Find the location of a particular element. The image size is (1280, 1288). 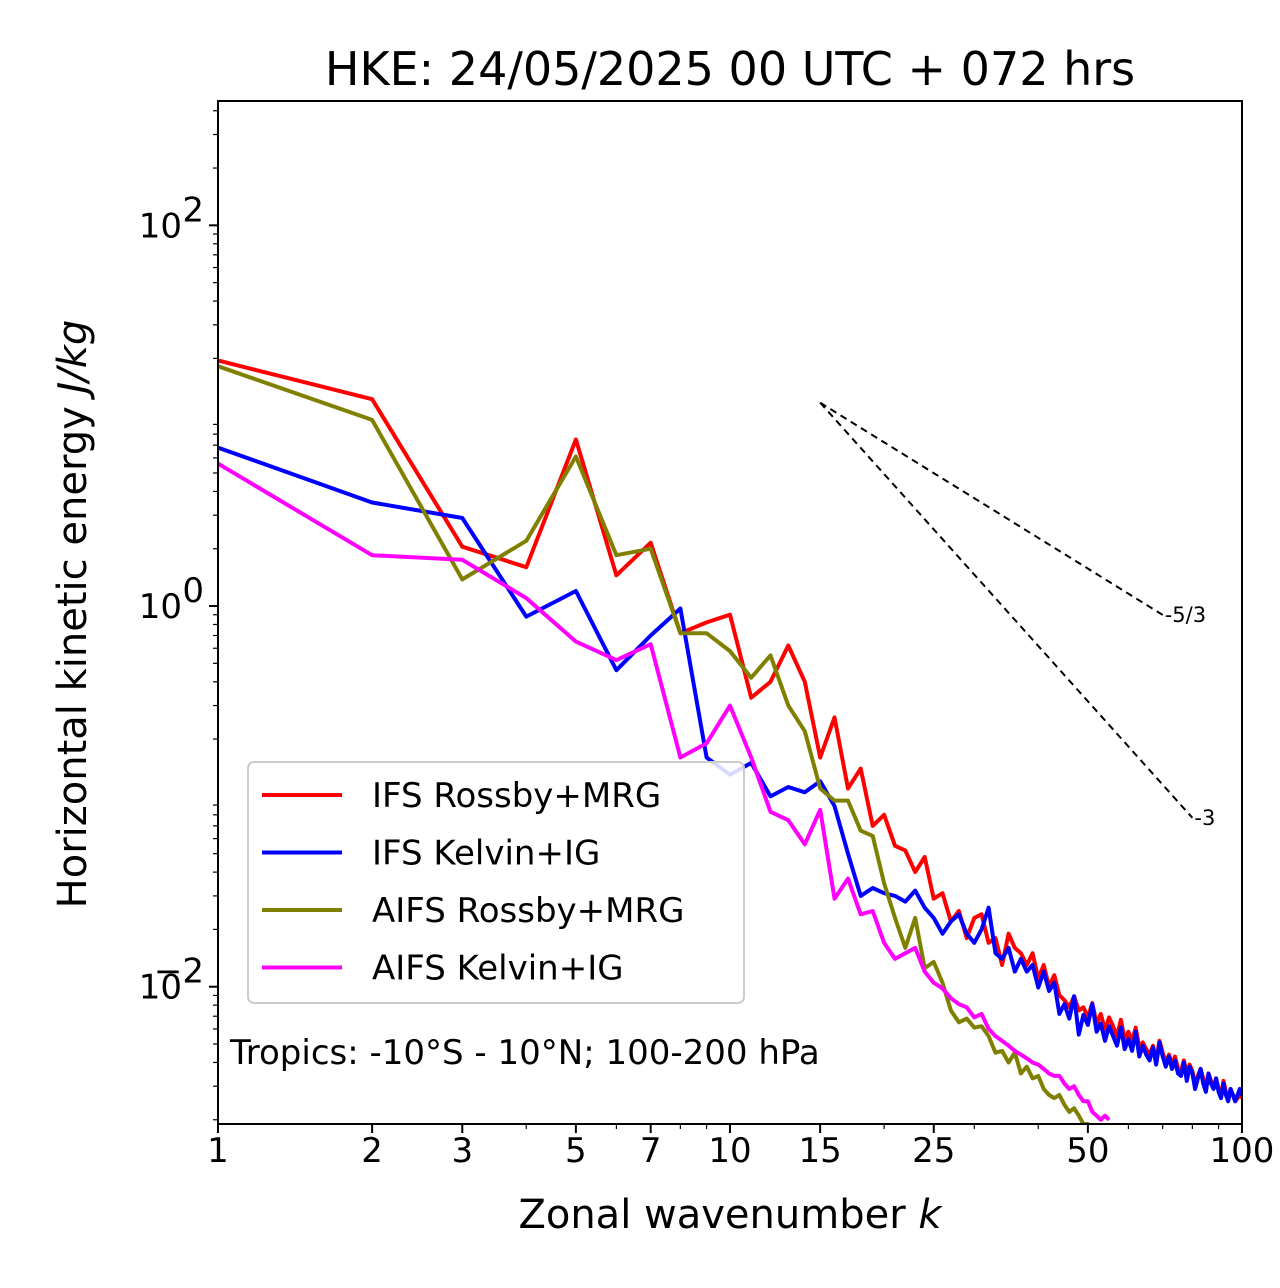

reference-slope-label: -3 is located at coordinates (1204, 818).